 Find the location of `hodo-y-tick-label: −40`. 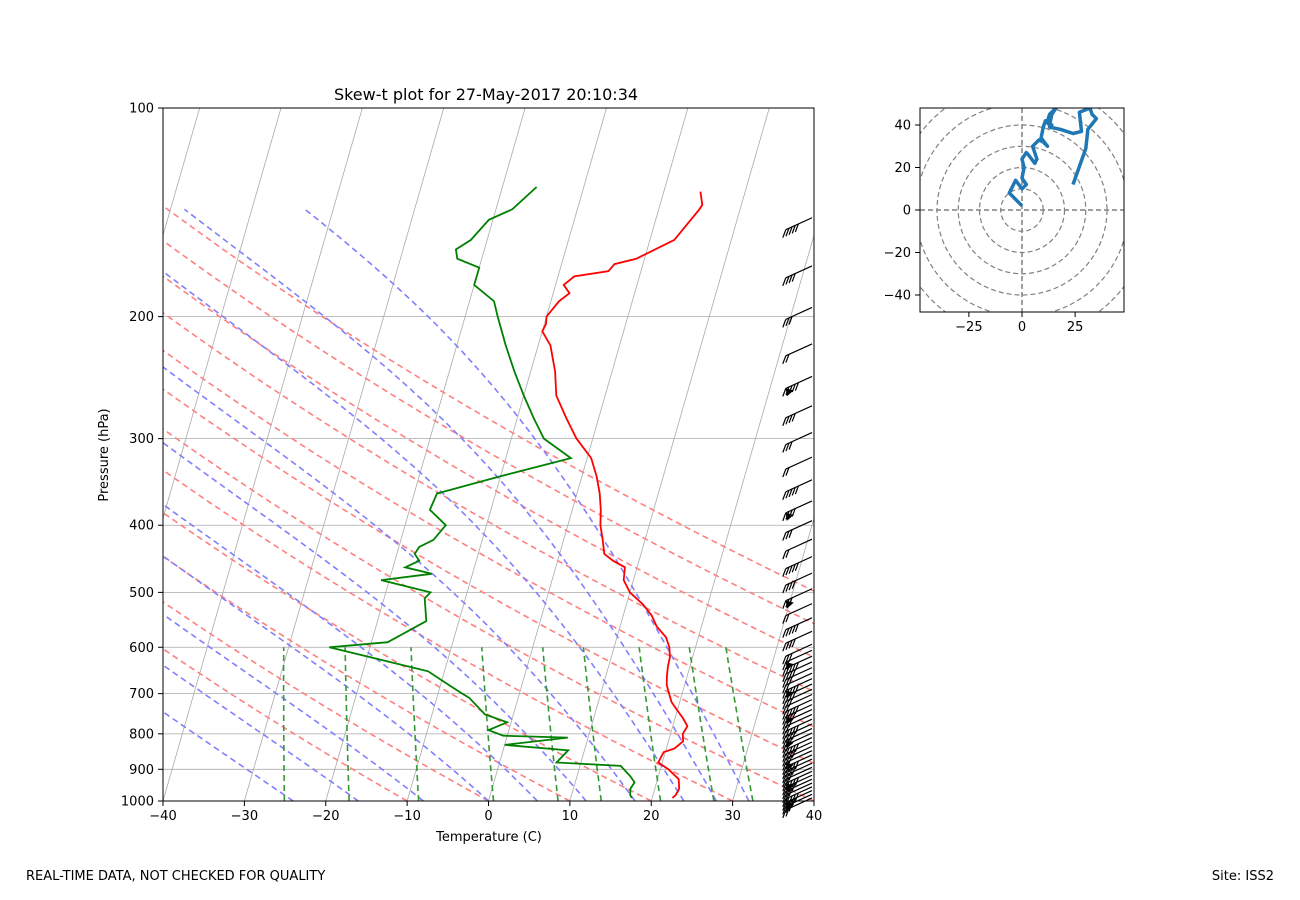

hodo-y-tick-label: −40 is located at coordinates (897, 296).